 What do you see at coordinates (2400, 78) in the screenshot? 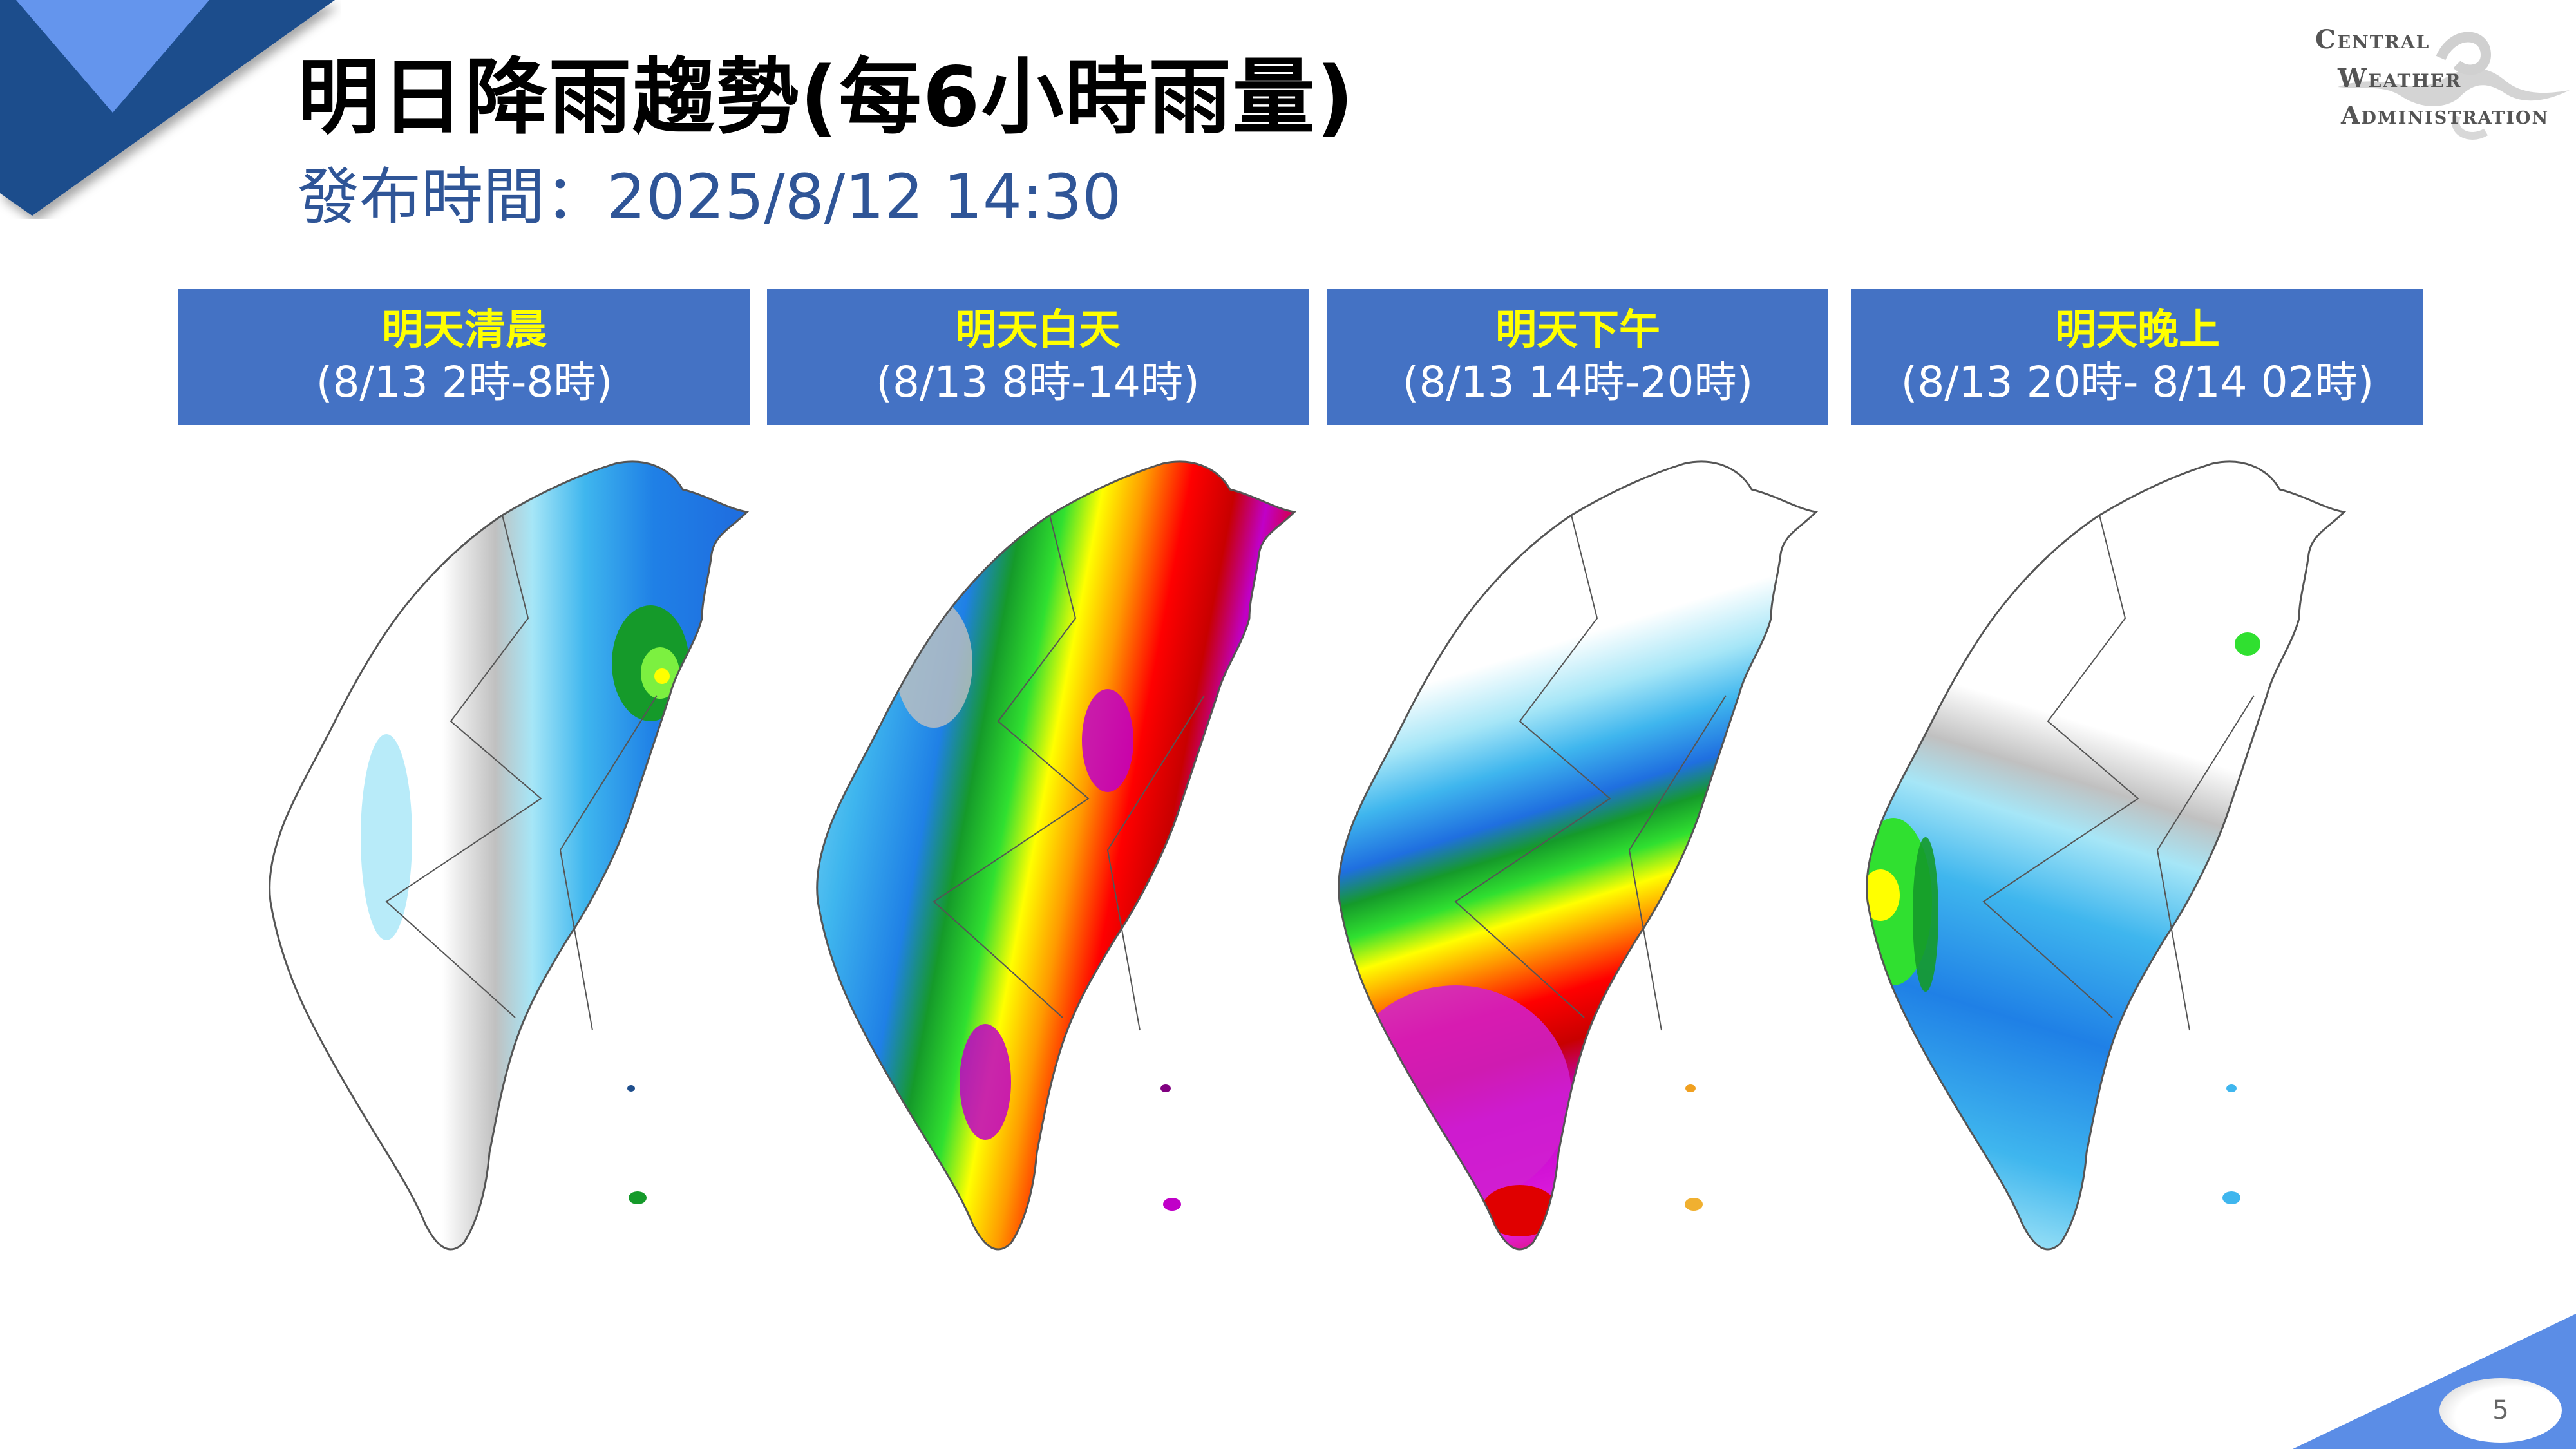
I see `logo-line-2: Weather` at bounding box center [2400, 78].